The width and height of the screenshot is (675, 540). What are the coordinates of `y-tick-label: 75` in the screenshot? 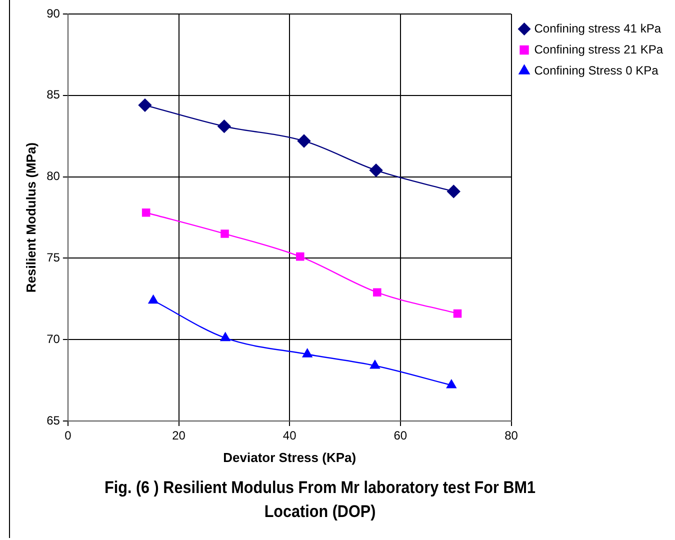 It's located at (53, 257).